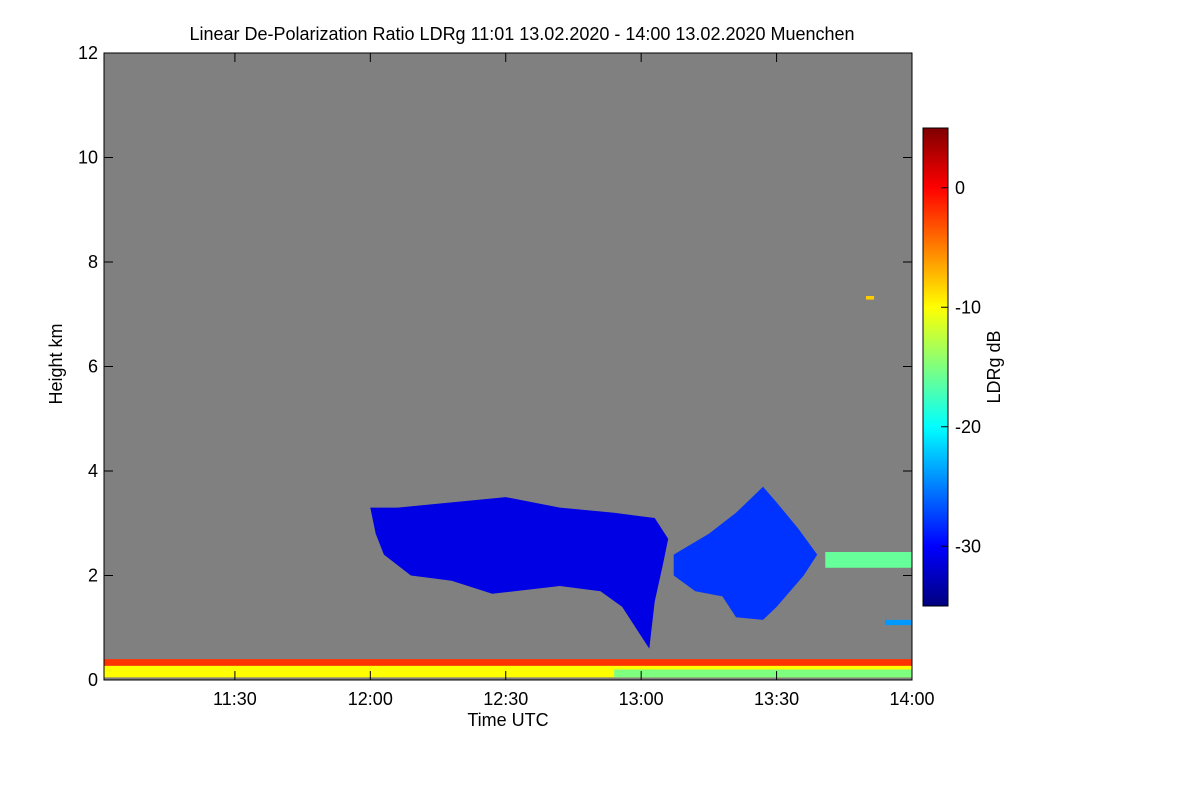 The image size is (1200, 800). Describe the element at coordinates (508, 662) in the screenshot. I see `boundary-layer-red` at that location.